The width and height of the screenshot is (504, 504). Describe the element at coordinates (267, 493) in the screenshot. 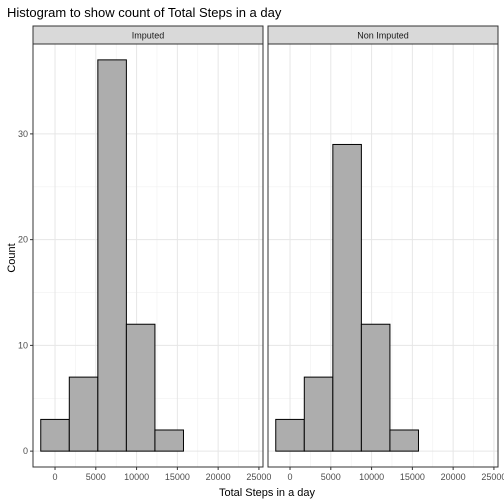

I see `x-axis-title: Total Steps in a day` at that location.